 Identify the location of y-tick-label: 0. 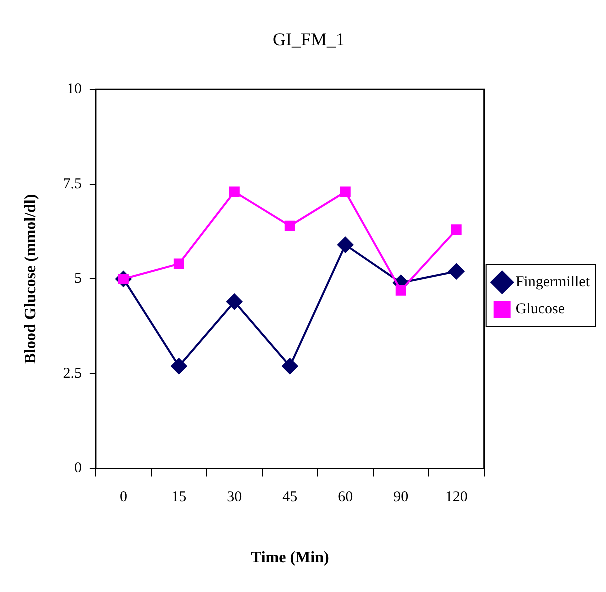
(78, 468).